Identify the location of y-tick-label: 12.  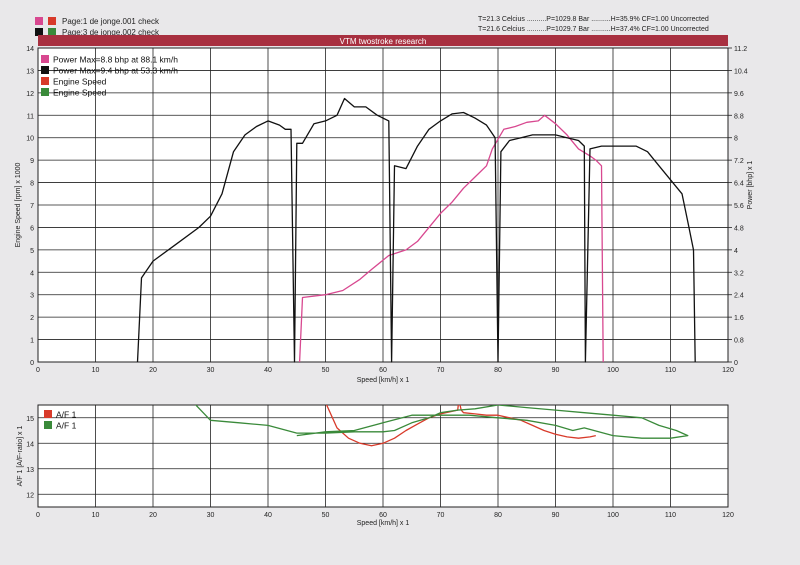
(30, 94).